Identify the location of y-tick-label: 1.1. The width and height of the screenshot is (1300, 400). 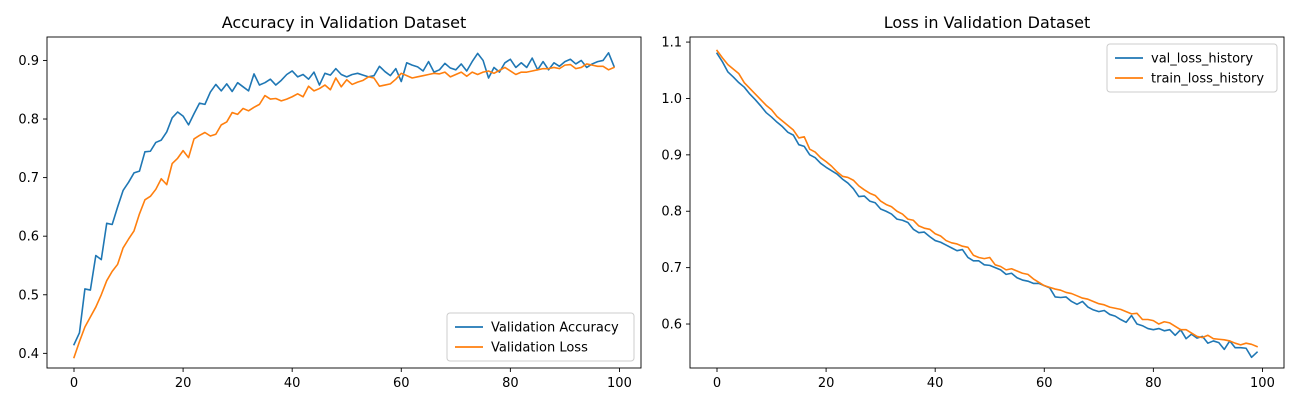
(671, 43).